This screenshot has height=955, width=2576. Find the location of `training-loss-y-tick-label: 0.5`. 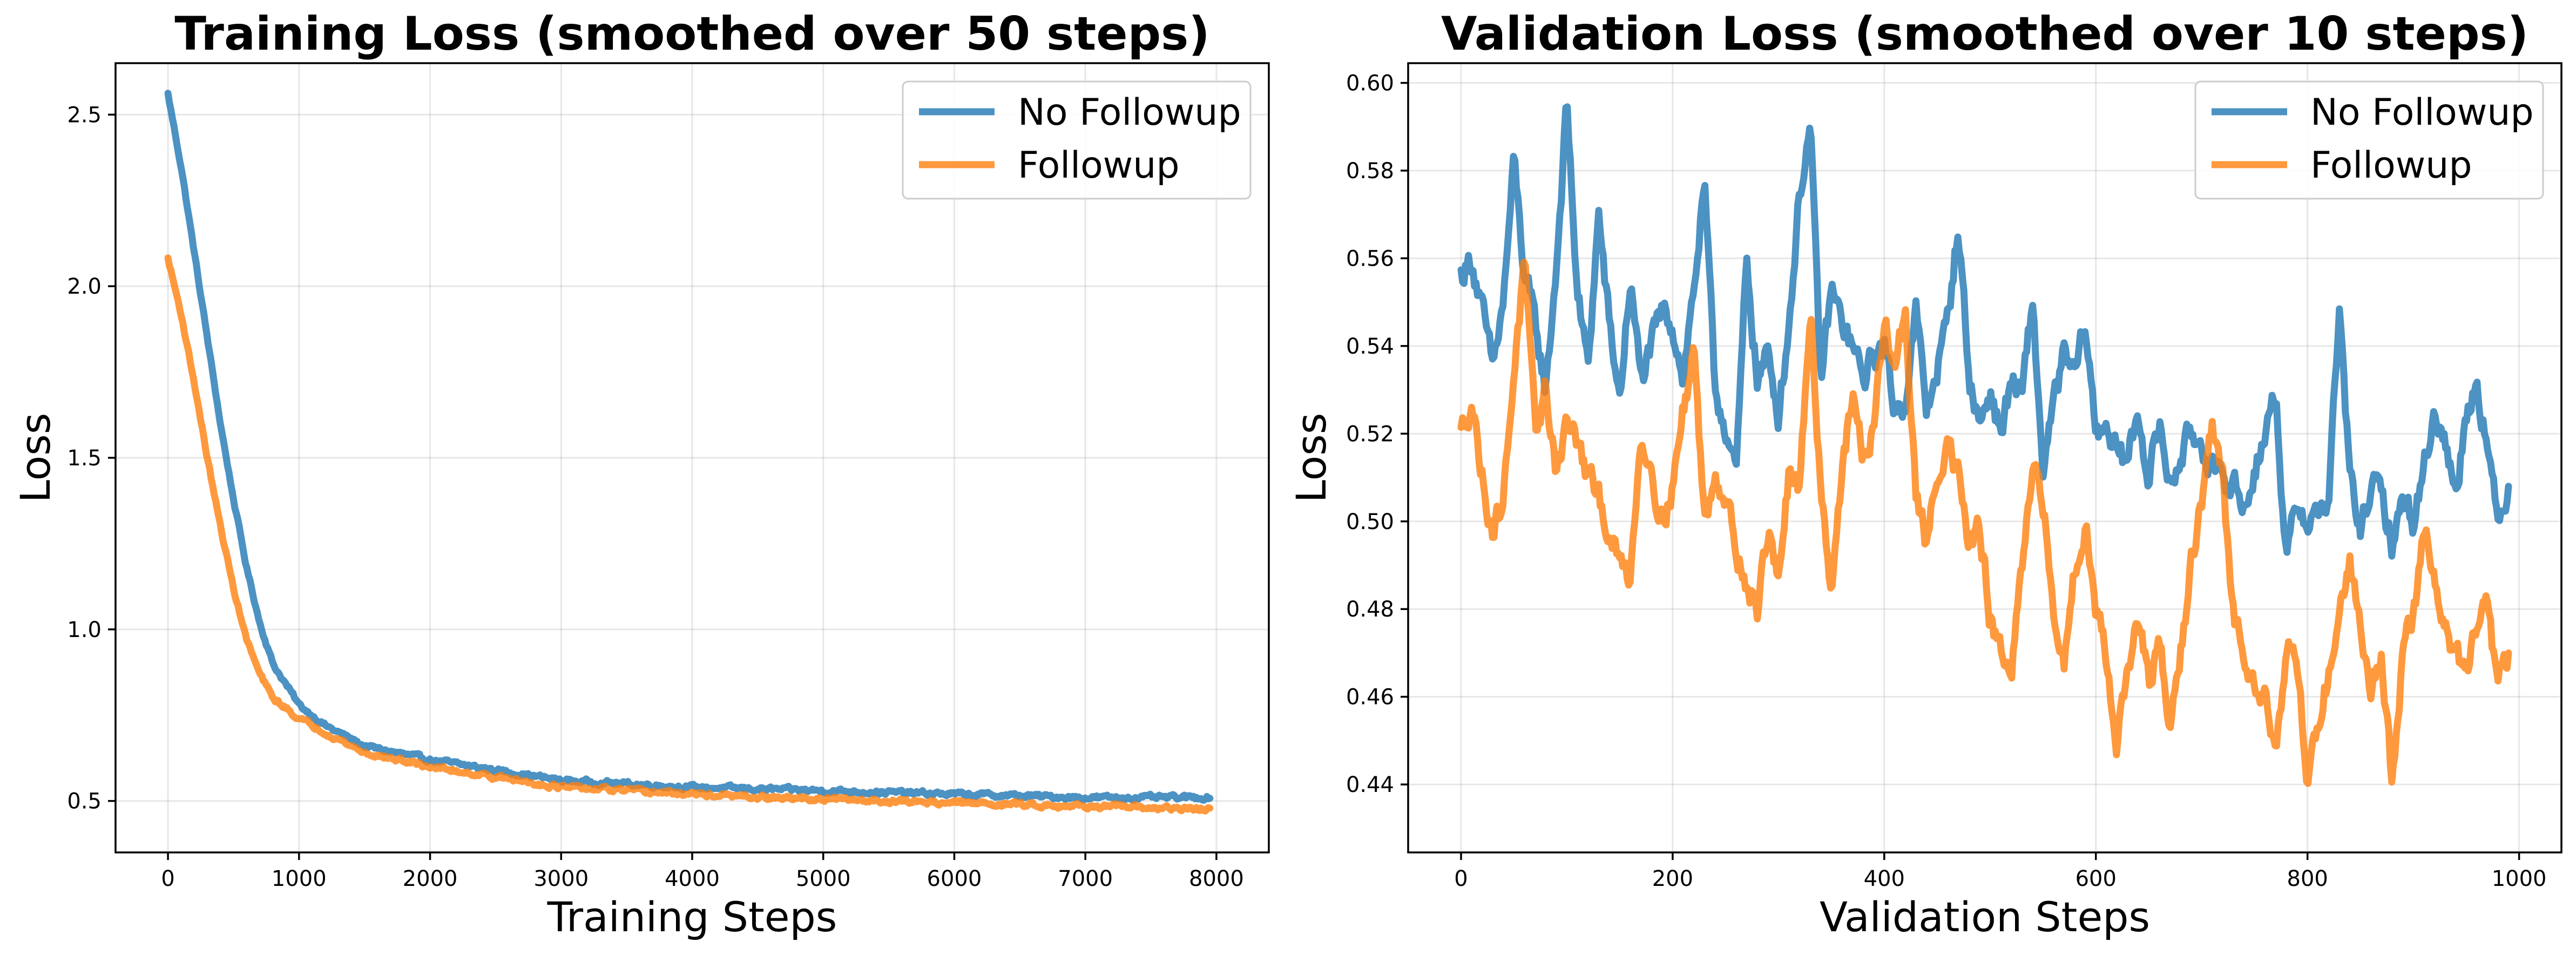

training-loss-y-tick-label: 0.5 is located at coordinates (85, 801).